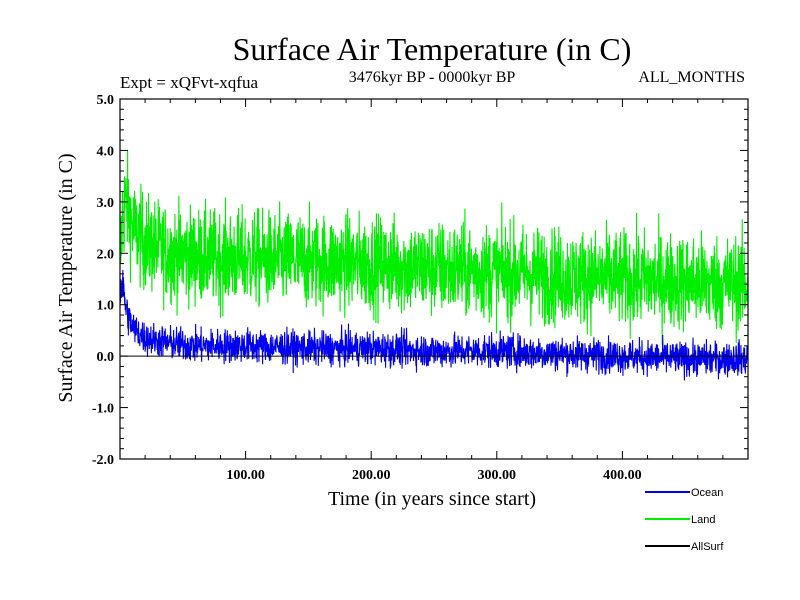  Describe the element at coordinates (432, 49) in the screenshot. I see `chart-title: Surface Air Temperature (in C)` at that location.